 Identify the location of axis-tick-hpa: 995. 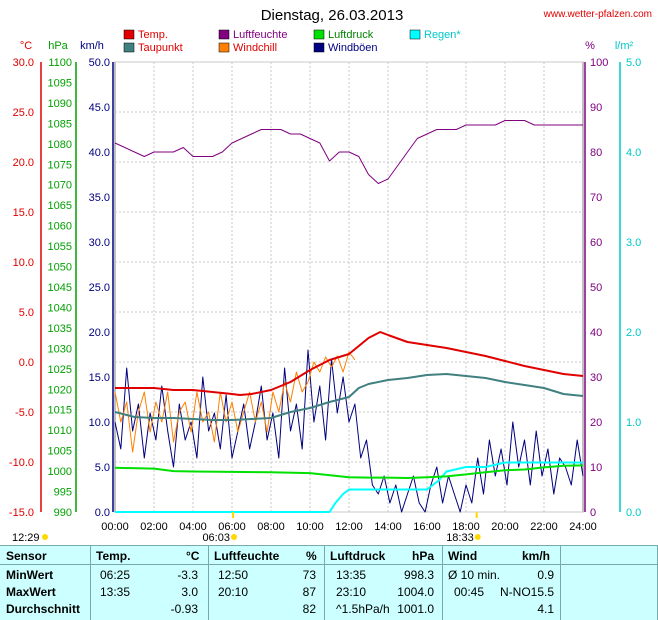
(63, 493).